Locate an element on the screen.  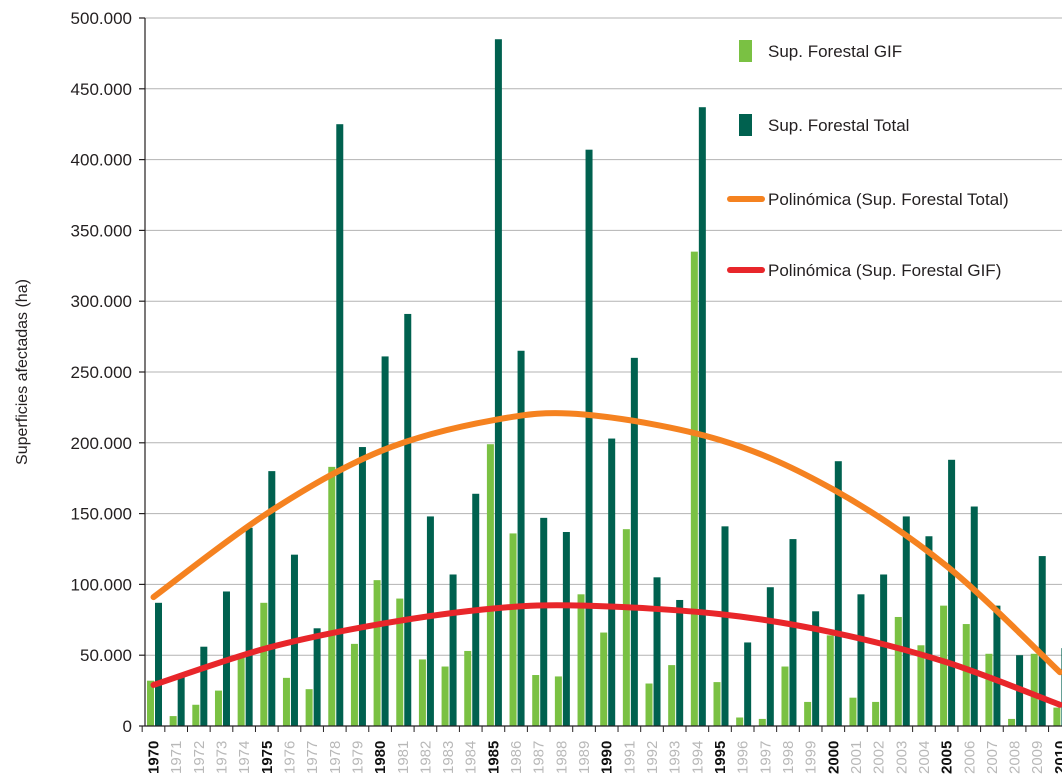
legend-label: Polinómica (Sup. Forestal GIF) is located at coordinates (884, 270).